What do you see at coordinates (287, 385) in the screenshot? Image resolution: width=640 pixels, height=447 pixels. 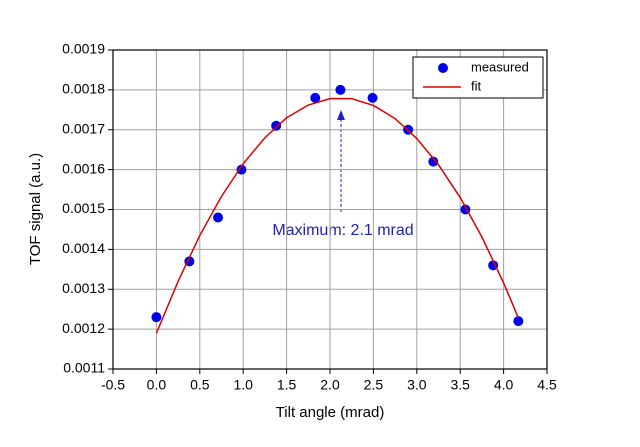 I see `x-tick-label: 1.5` at bounding box center [287, 385].